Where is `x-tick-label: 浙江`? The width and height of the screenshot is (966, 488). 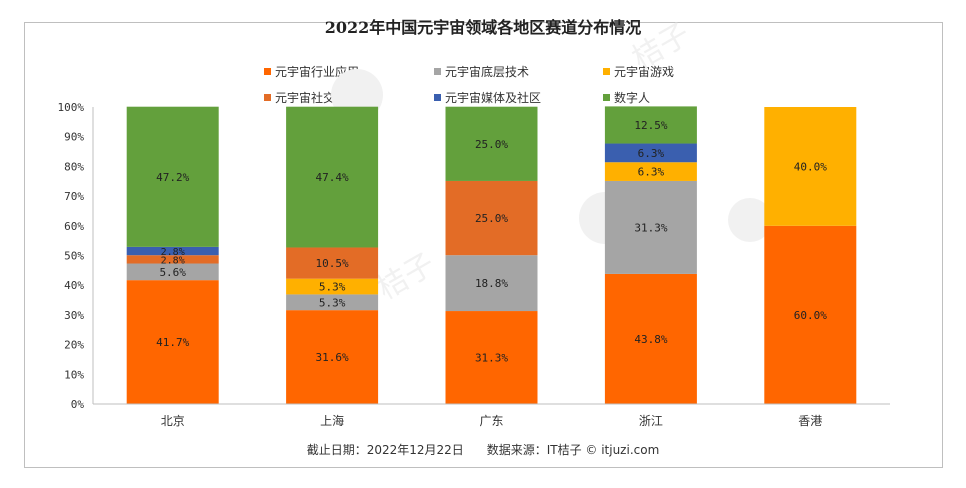 x-tick-label: 浙江 is located at coordinates (651, 421).